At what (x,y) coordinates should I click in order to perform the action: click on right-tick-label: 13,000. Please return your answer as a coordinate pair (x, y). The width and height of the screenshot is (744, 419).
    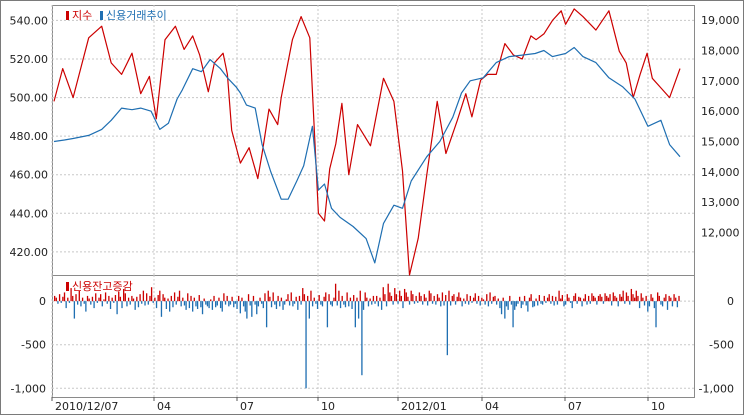
    Looking at the image, I should click on (720, 202).